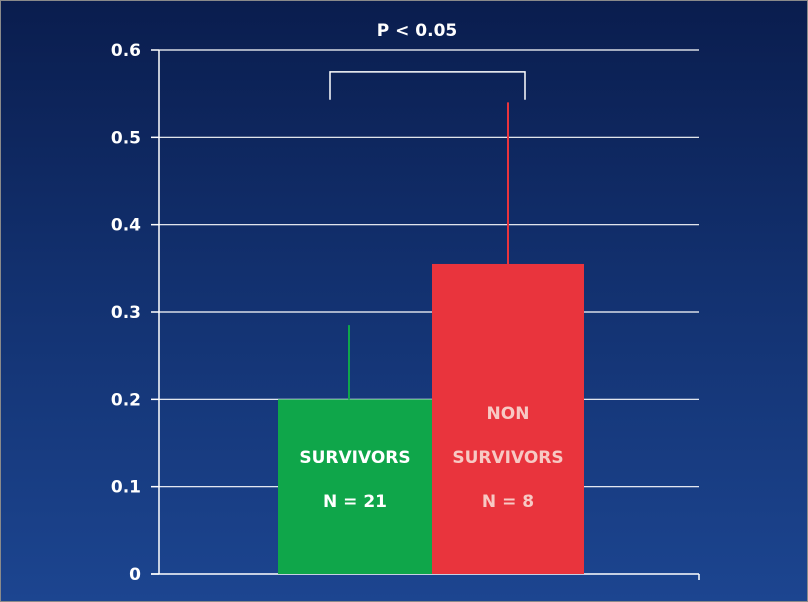 The width and height of the screenshot is (808, 602). What do you see at coordinates (508, 414) in the screenshot?
I see `bar-label-line1: NON` at bounding box center [508, 414].